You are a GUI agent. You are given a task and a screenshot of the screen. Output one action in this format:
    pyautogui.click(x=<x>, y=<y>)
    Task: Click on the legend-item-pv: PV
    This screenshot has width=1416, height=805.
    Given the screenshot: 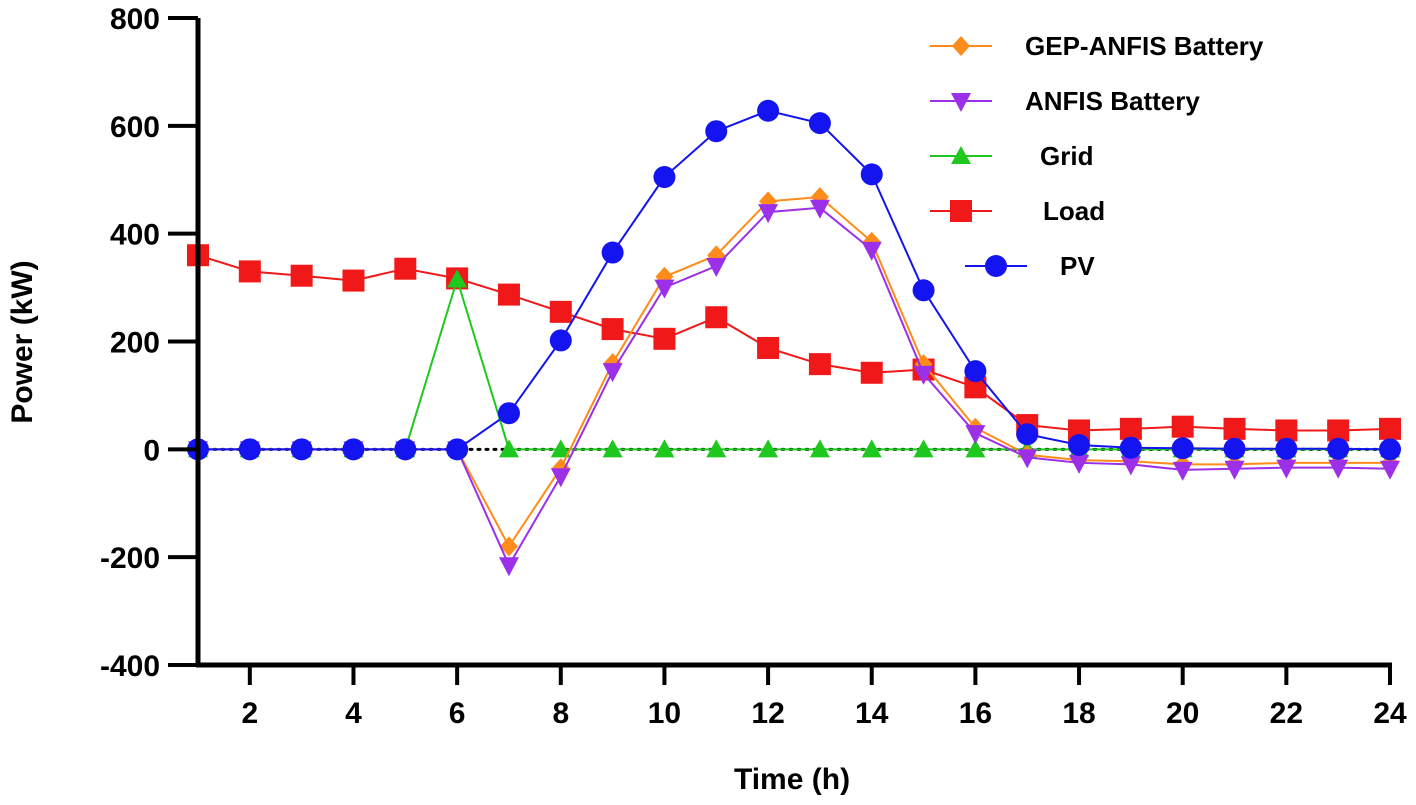 What is the action you would take?
    pyautogui.click(x=1030, y=266)
    